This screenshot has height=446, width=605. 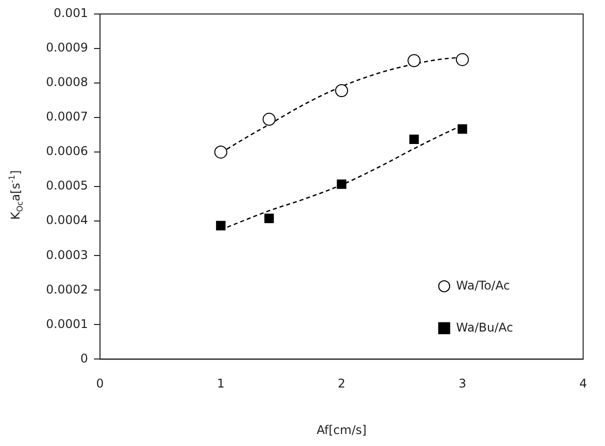 What do you see at coordinates (67, 323) in the screenshot?
I see `y-tick-label: 0.0001` at bounding box center [67, 323].